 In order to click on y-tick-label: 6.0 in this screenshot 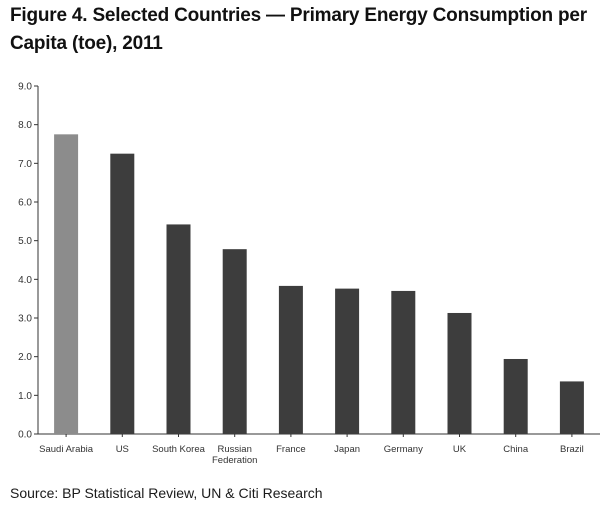, I will do `click(25, 203)`.